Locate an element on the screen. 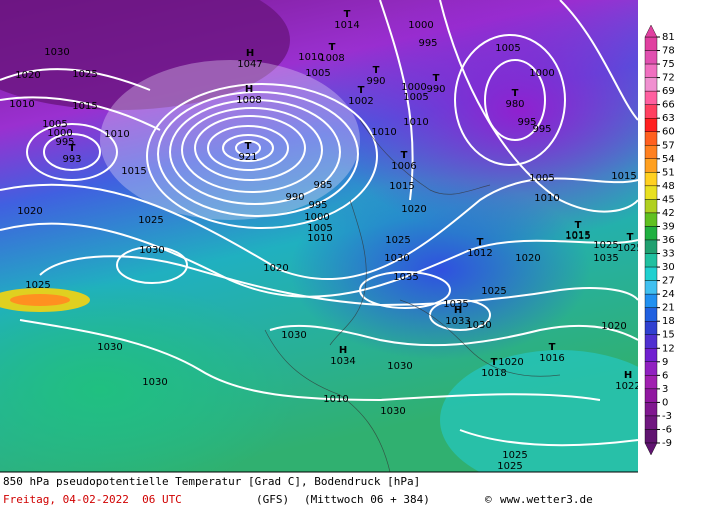 This screenshot has width=704, height=513. colorbar-label: 78 is located at coordinates (668, 51).